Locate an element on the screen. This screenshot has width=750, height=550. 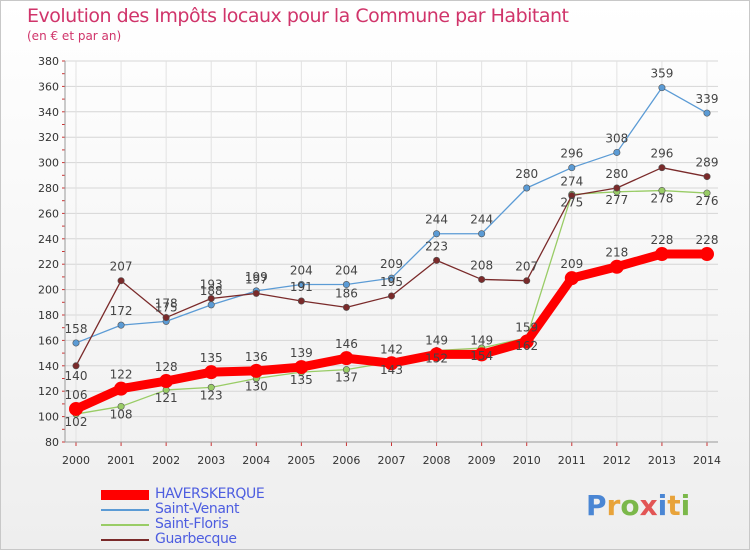
data-label: 195 is located at coordinates (391, 282).